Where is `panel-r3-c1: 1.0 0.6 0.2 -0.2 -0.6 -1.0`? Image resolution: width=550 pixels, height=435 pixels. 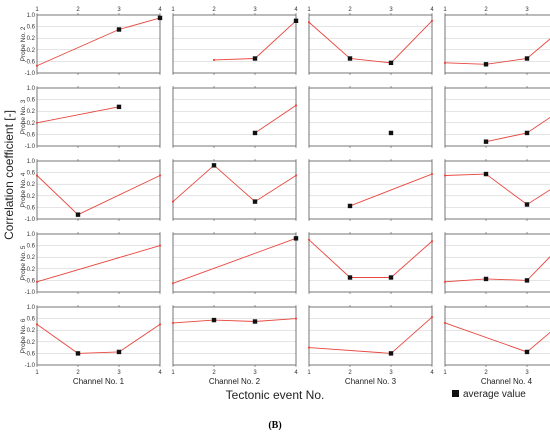 panel-r3-c1: 1.0 0.6 0.2 -0.2 -0.6 -1.0 is located at coordinates (93, 191).